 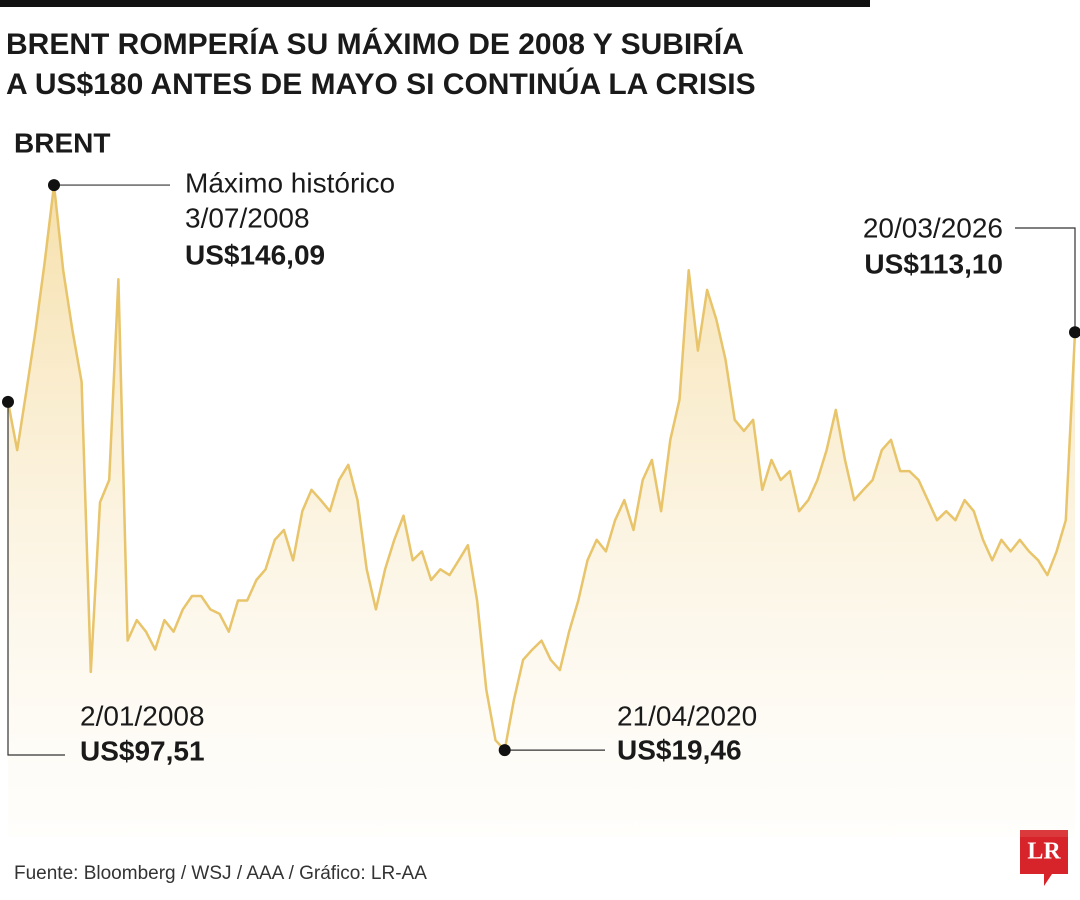 I want to click on logo: LR, so click(x=1044, y=858).